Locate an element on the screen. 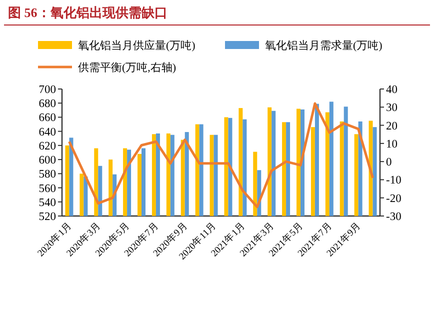  legend-label: 氧化铝当月供应量(万吨) is located at coordinates (137, 45).